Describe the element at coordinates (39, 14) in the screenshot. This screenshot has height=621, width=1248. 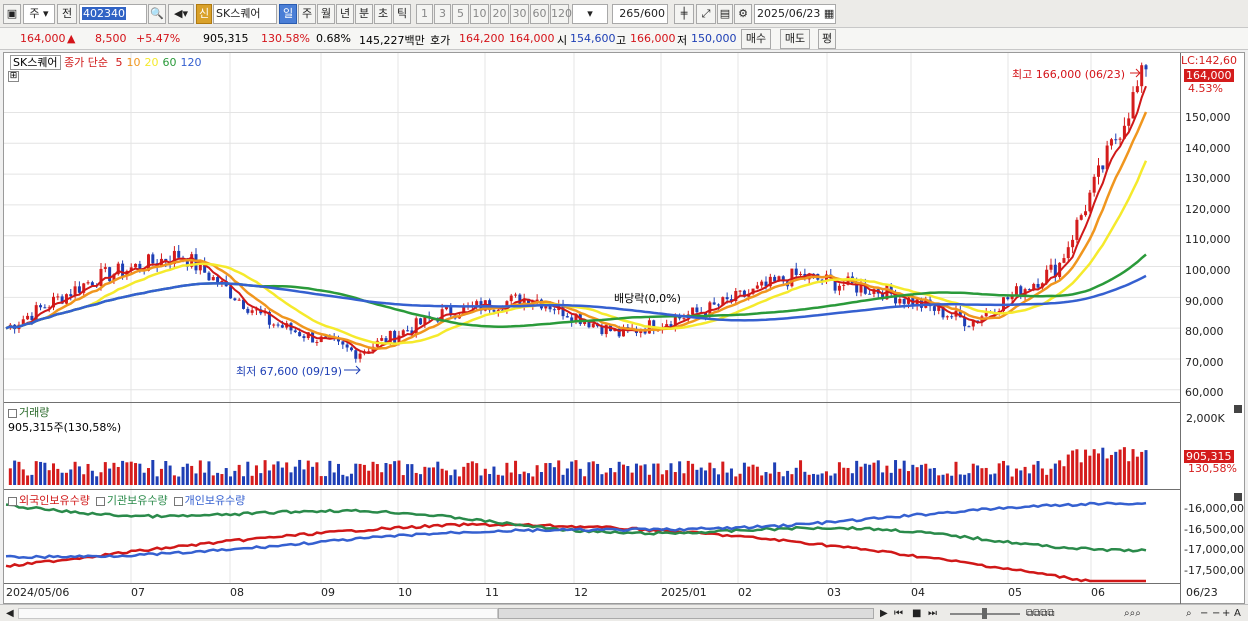
I see `period-select: 주 ▾` at that location.